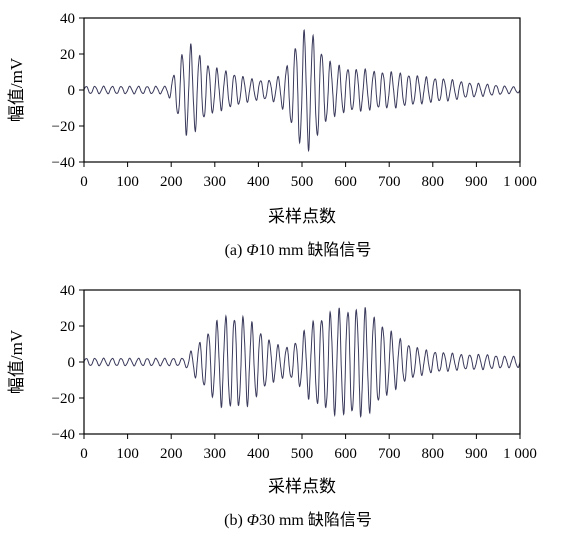 This screenshot has height=537, width=565. I want to click on panel-a-xtick-label: 900, so click(476, 182).